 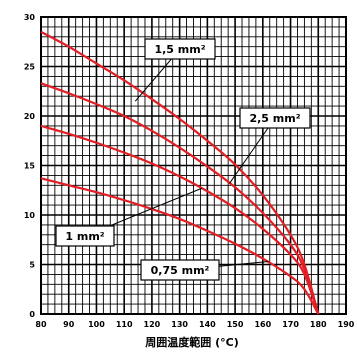 I want to click on y-tick-label: 5, so click(x=32, y=265).